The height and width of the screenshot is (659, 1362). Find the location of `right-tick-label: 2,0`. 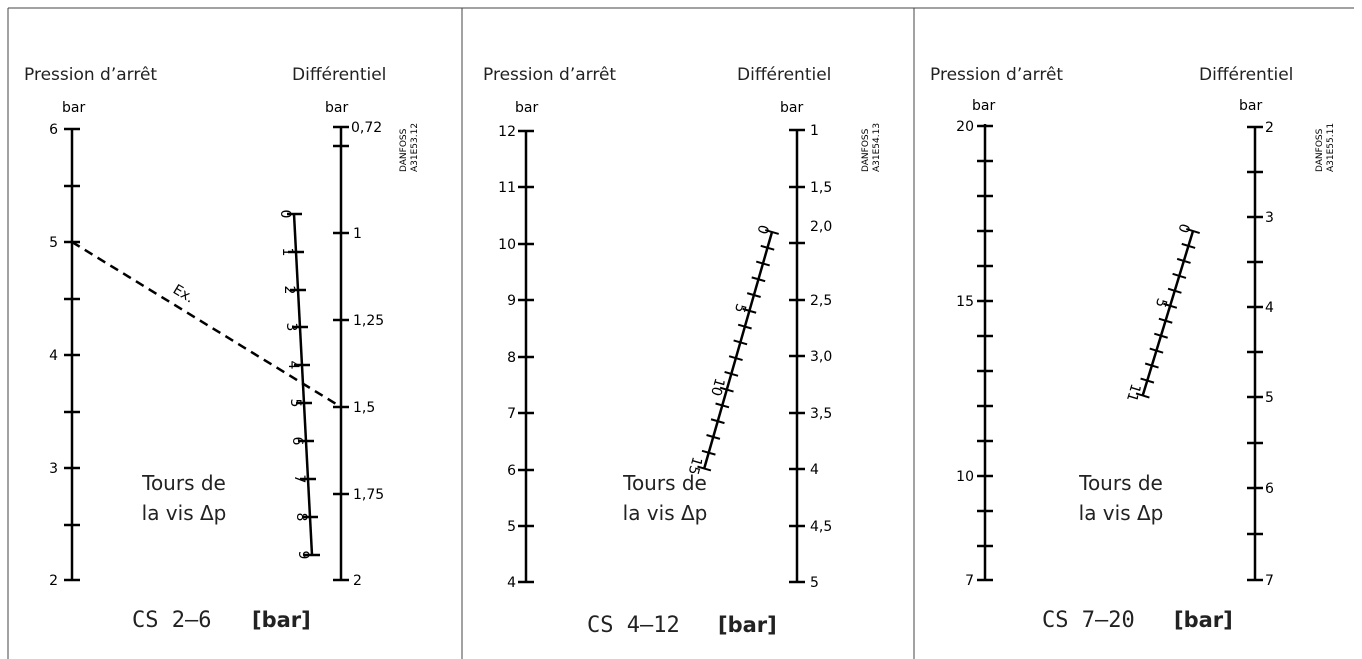

right-tick-label: 2,0 is located at coordinates (821, 227).